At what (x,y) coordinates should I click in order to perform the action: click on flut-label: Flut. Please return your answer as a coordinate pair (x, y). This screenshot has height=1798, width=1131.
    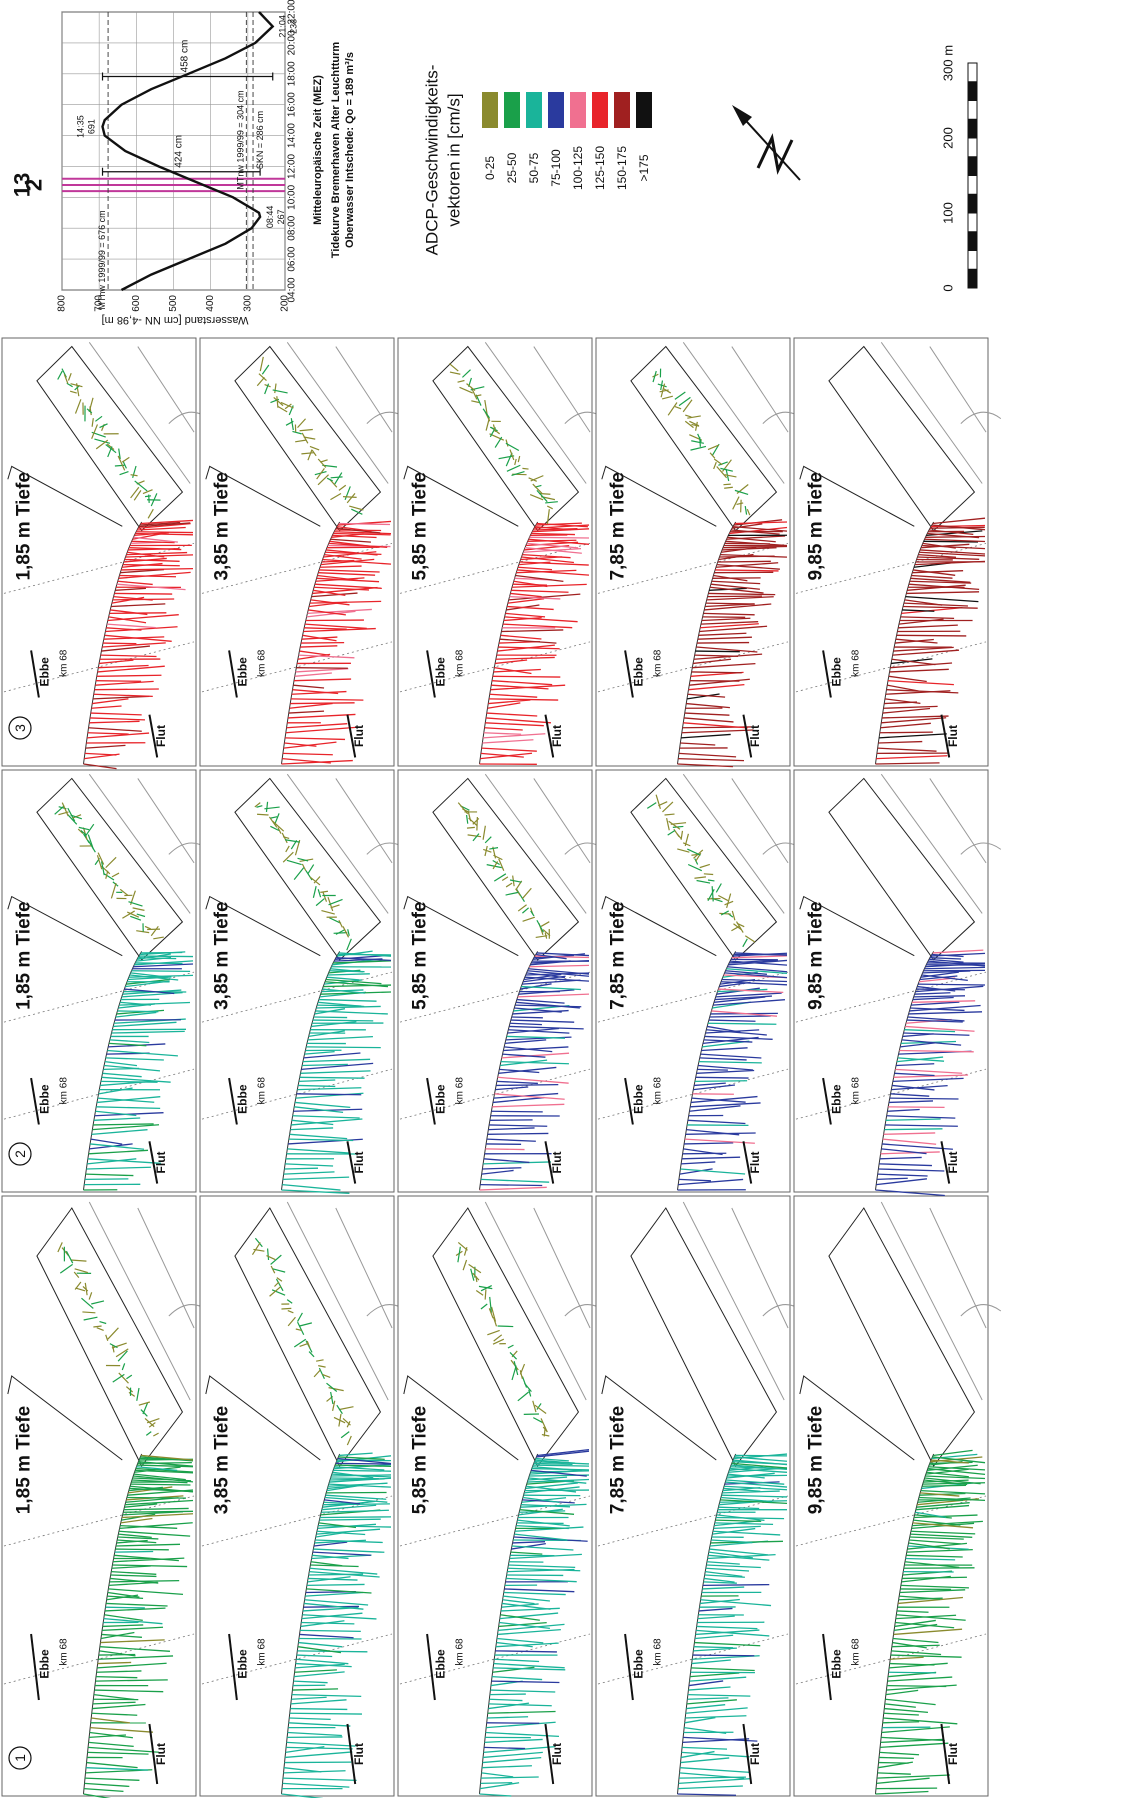
    Looking at the image, I should click on (161, 736).